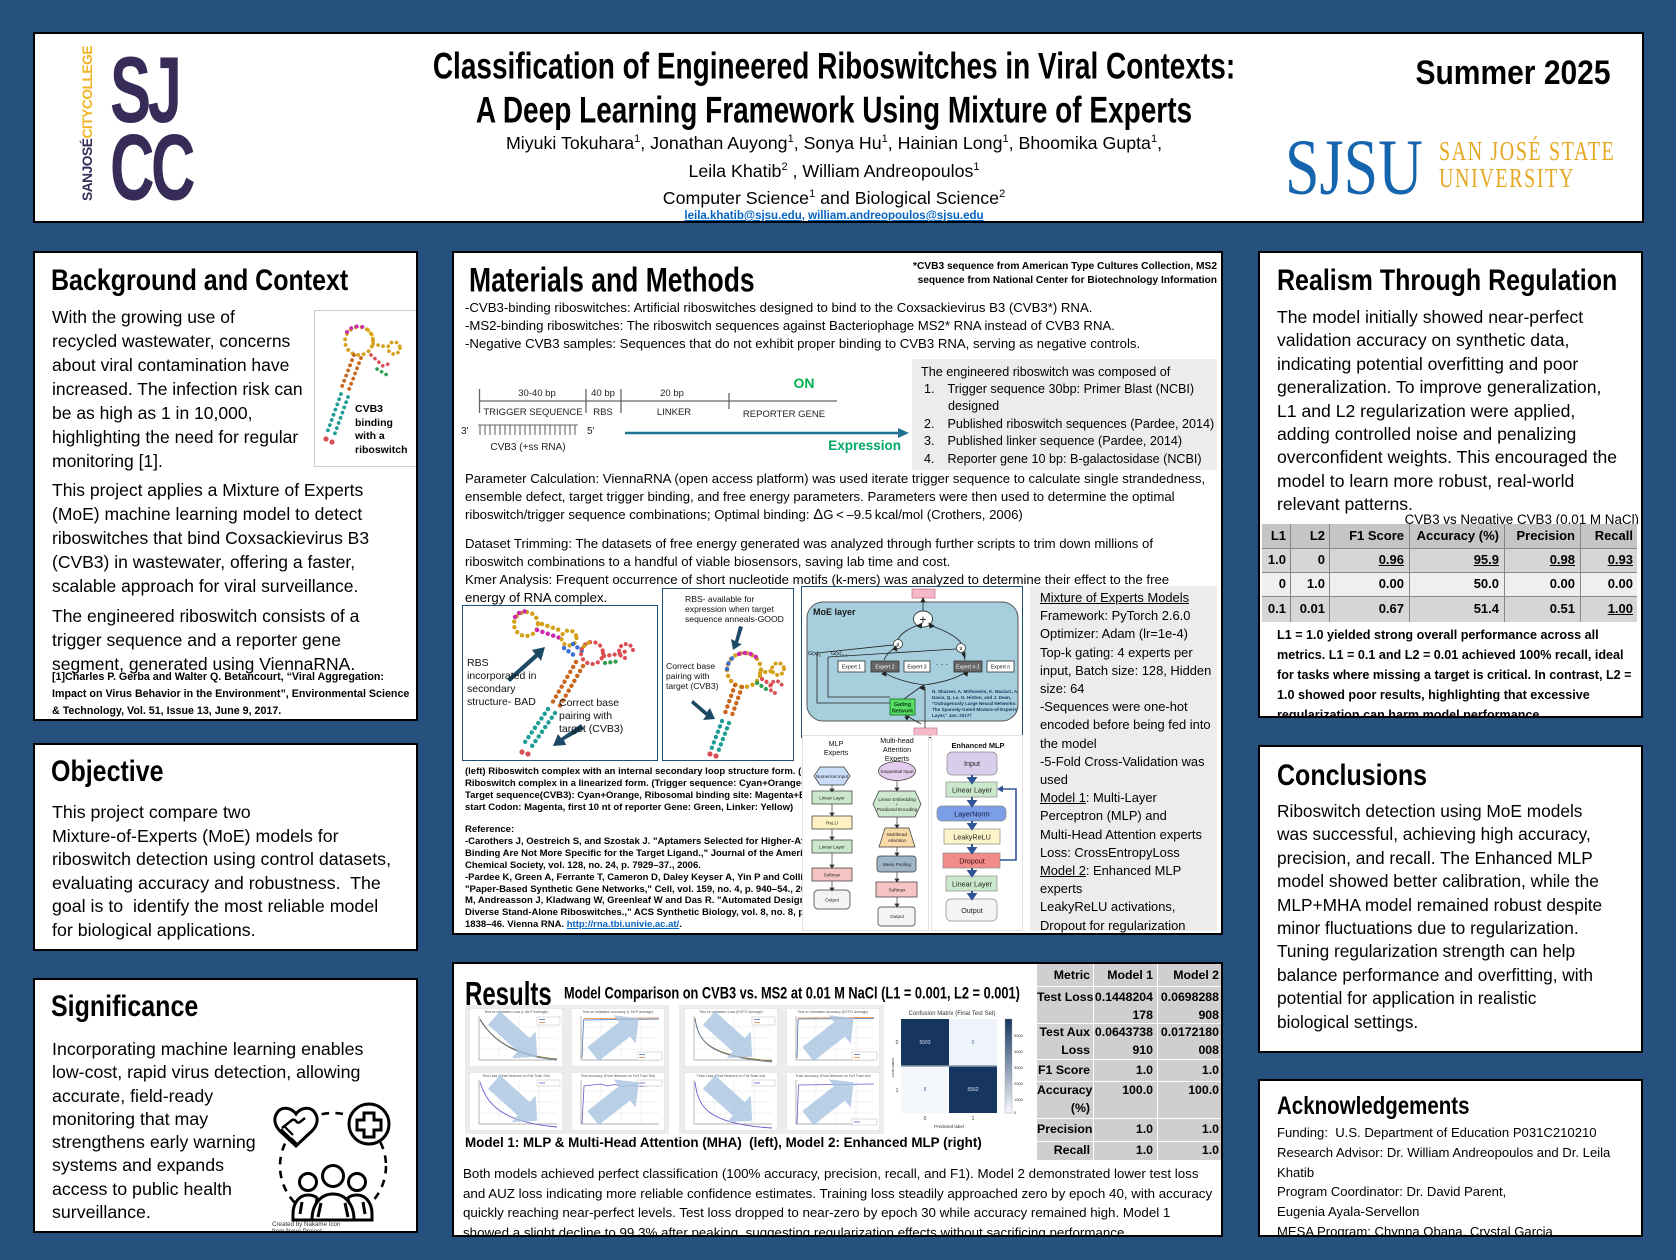  I want to click on svg-text: incorporated in, so click(502, 676).